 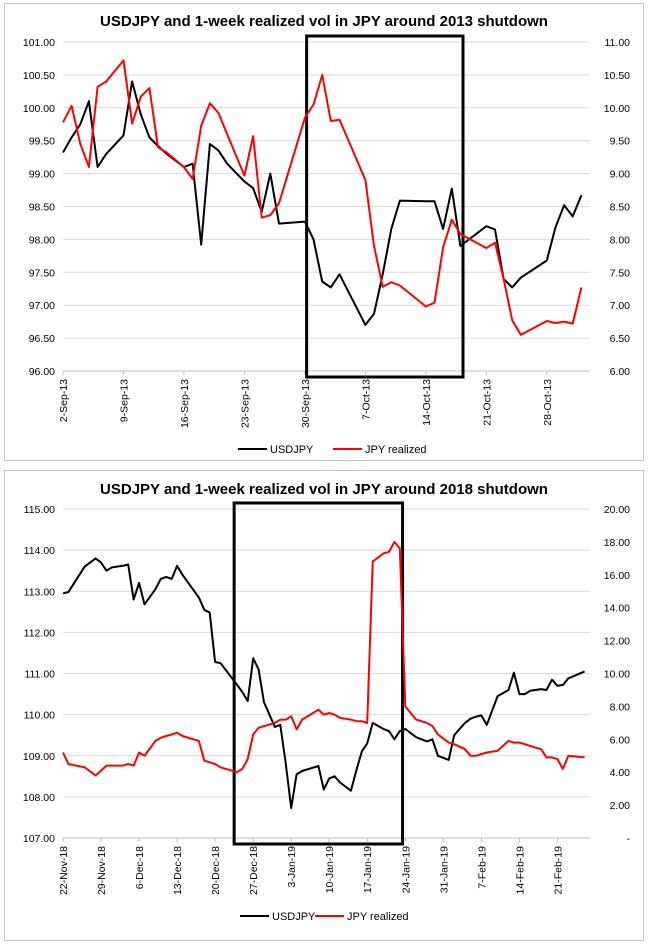 What do you see at coordinates (39, 551) in the screenshot?
I see `y-left-tick-label: 114.00` at bounding box center [39, 551].